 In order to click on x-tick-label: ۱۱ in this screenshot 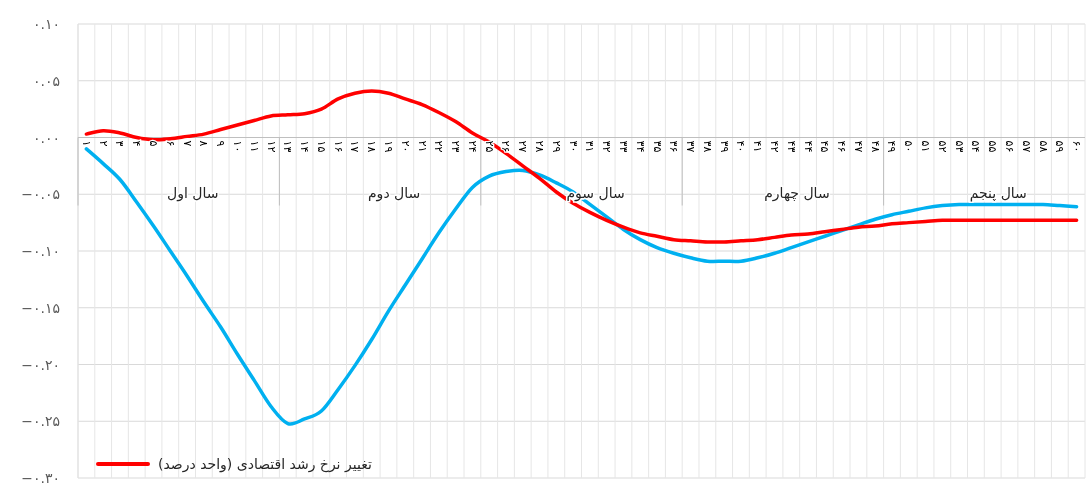, I will do `click(254, 146)`.